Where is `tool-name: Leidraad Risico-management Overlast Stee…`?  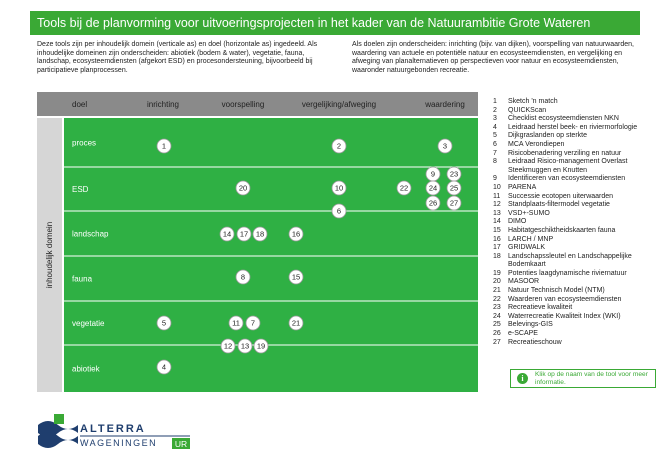 tool-name: Leidraad Risico-management Overlast Stee… is located at coordinates (568, 166).